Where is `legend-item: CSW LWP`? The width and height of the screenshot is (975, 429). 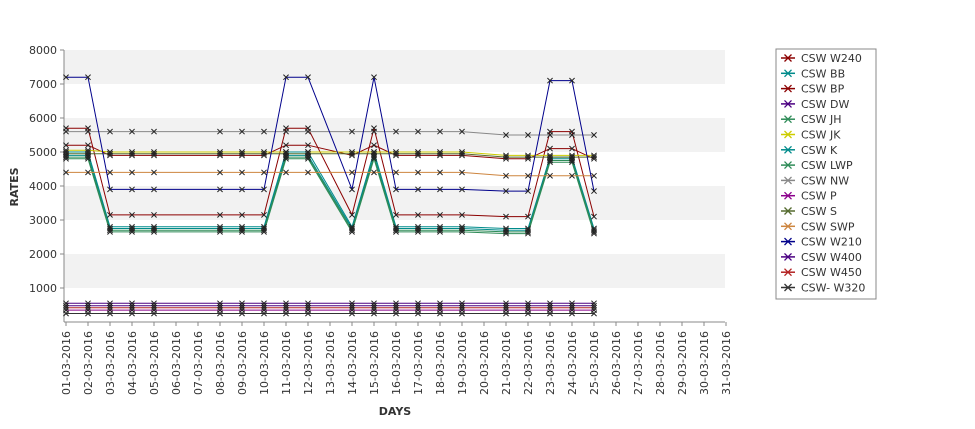 legend-item: CSW LWP is located at coordinates (817, 165).